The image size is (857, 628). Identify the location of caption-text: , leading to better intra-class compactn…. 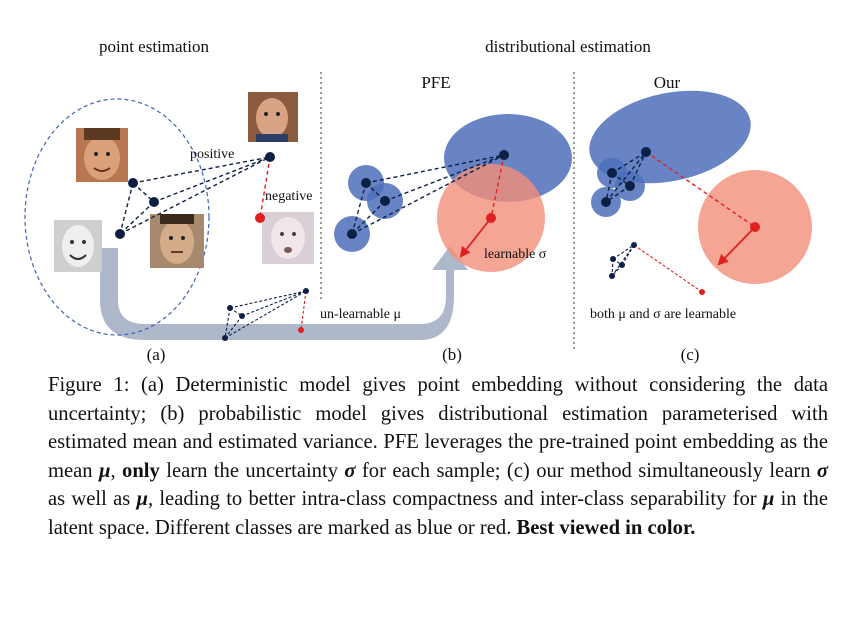
(455, 499).